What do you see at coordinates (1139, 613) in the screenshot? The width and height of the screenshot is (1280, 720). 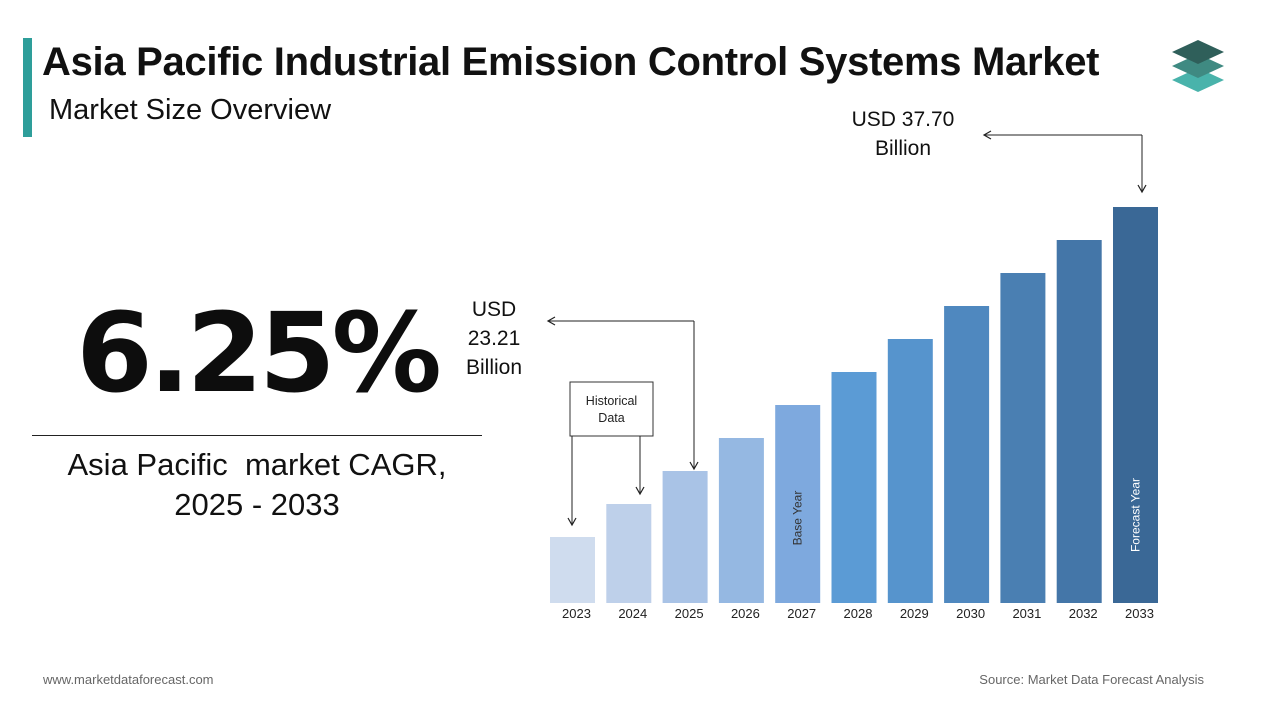 I see `year-label-2033: 2033` at bounding box center [1139, 613].